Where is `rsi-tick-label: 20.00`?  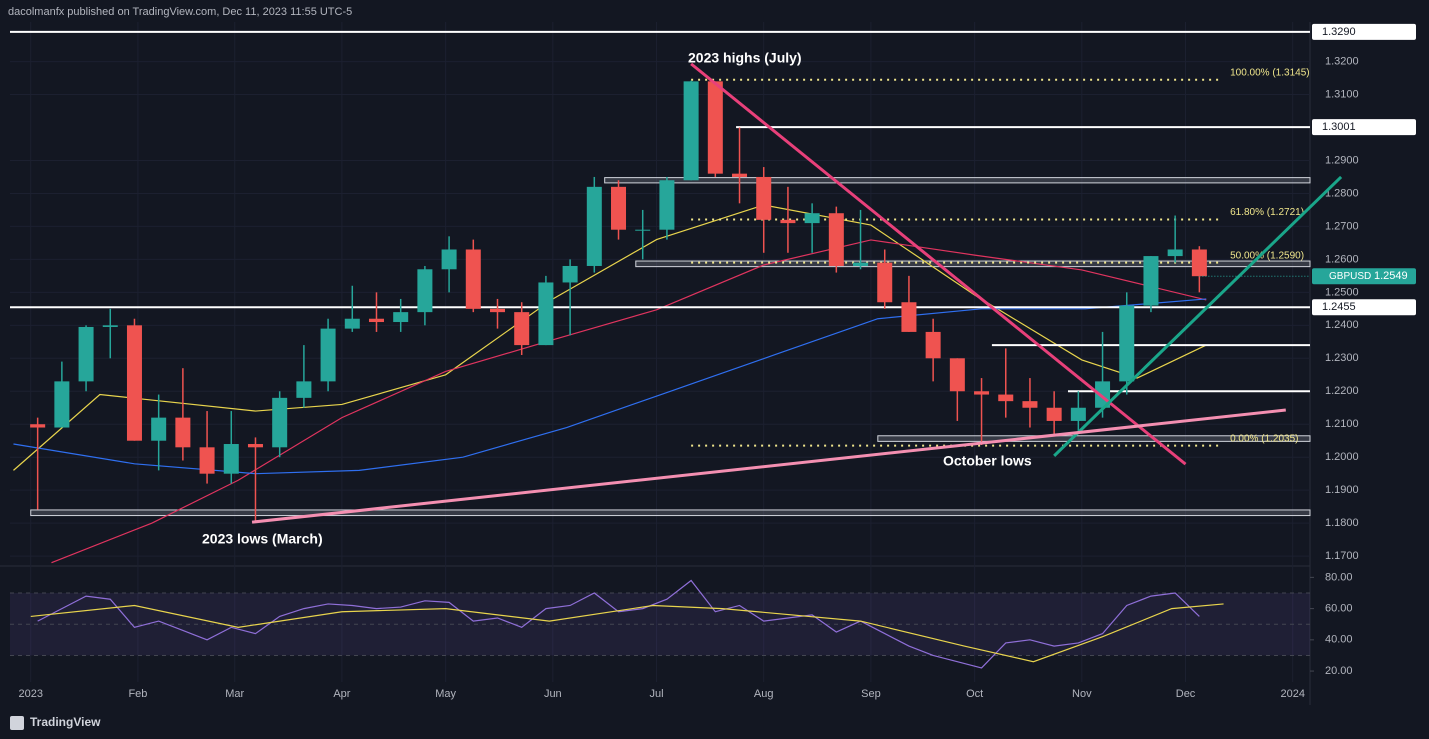 rsi-tick-label: 20.00 is located at coordinates (1339, 671).